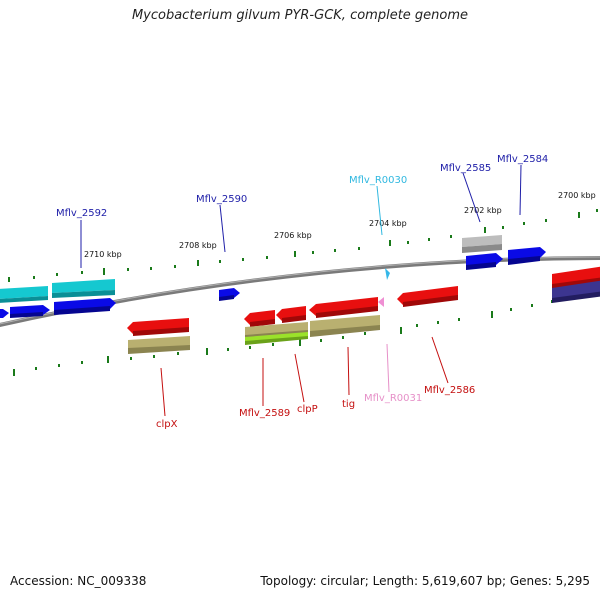 The width and height of the screenshot is (600, 600). I want to click on inner-scale-ticks, so click(283, 338).